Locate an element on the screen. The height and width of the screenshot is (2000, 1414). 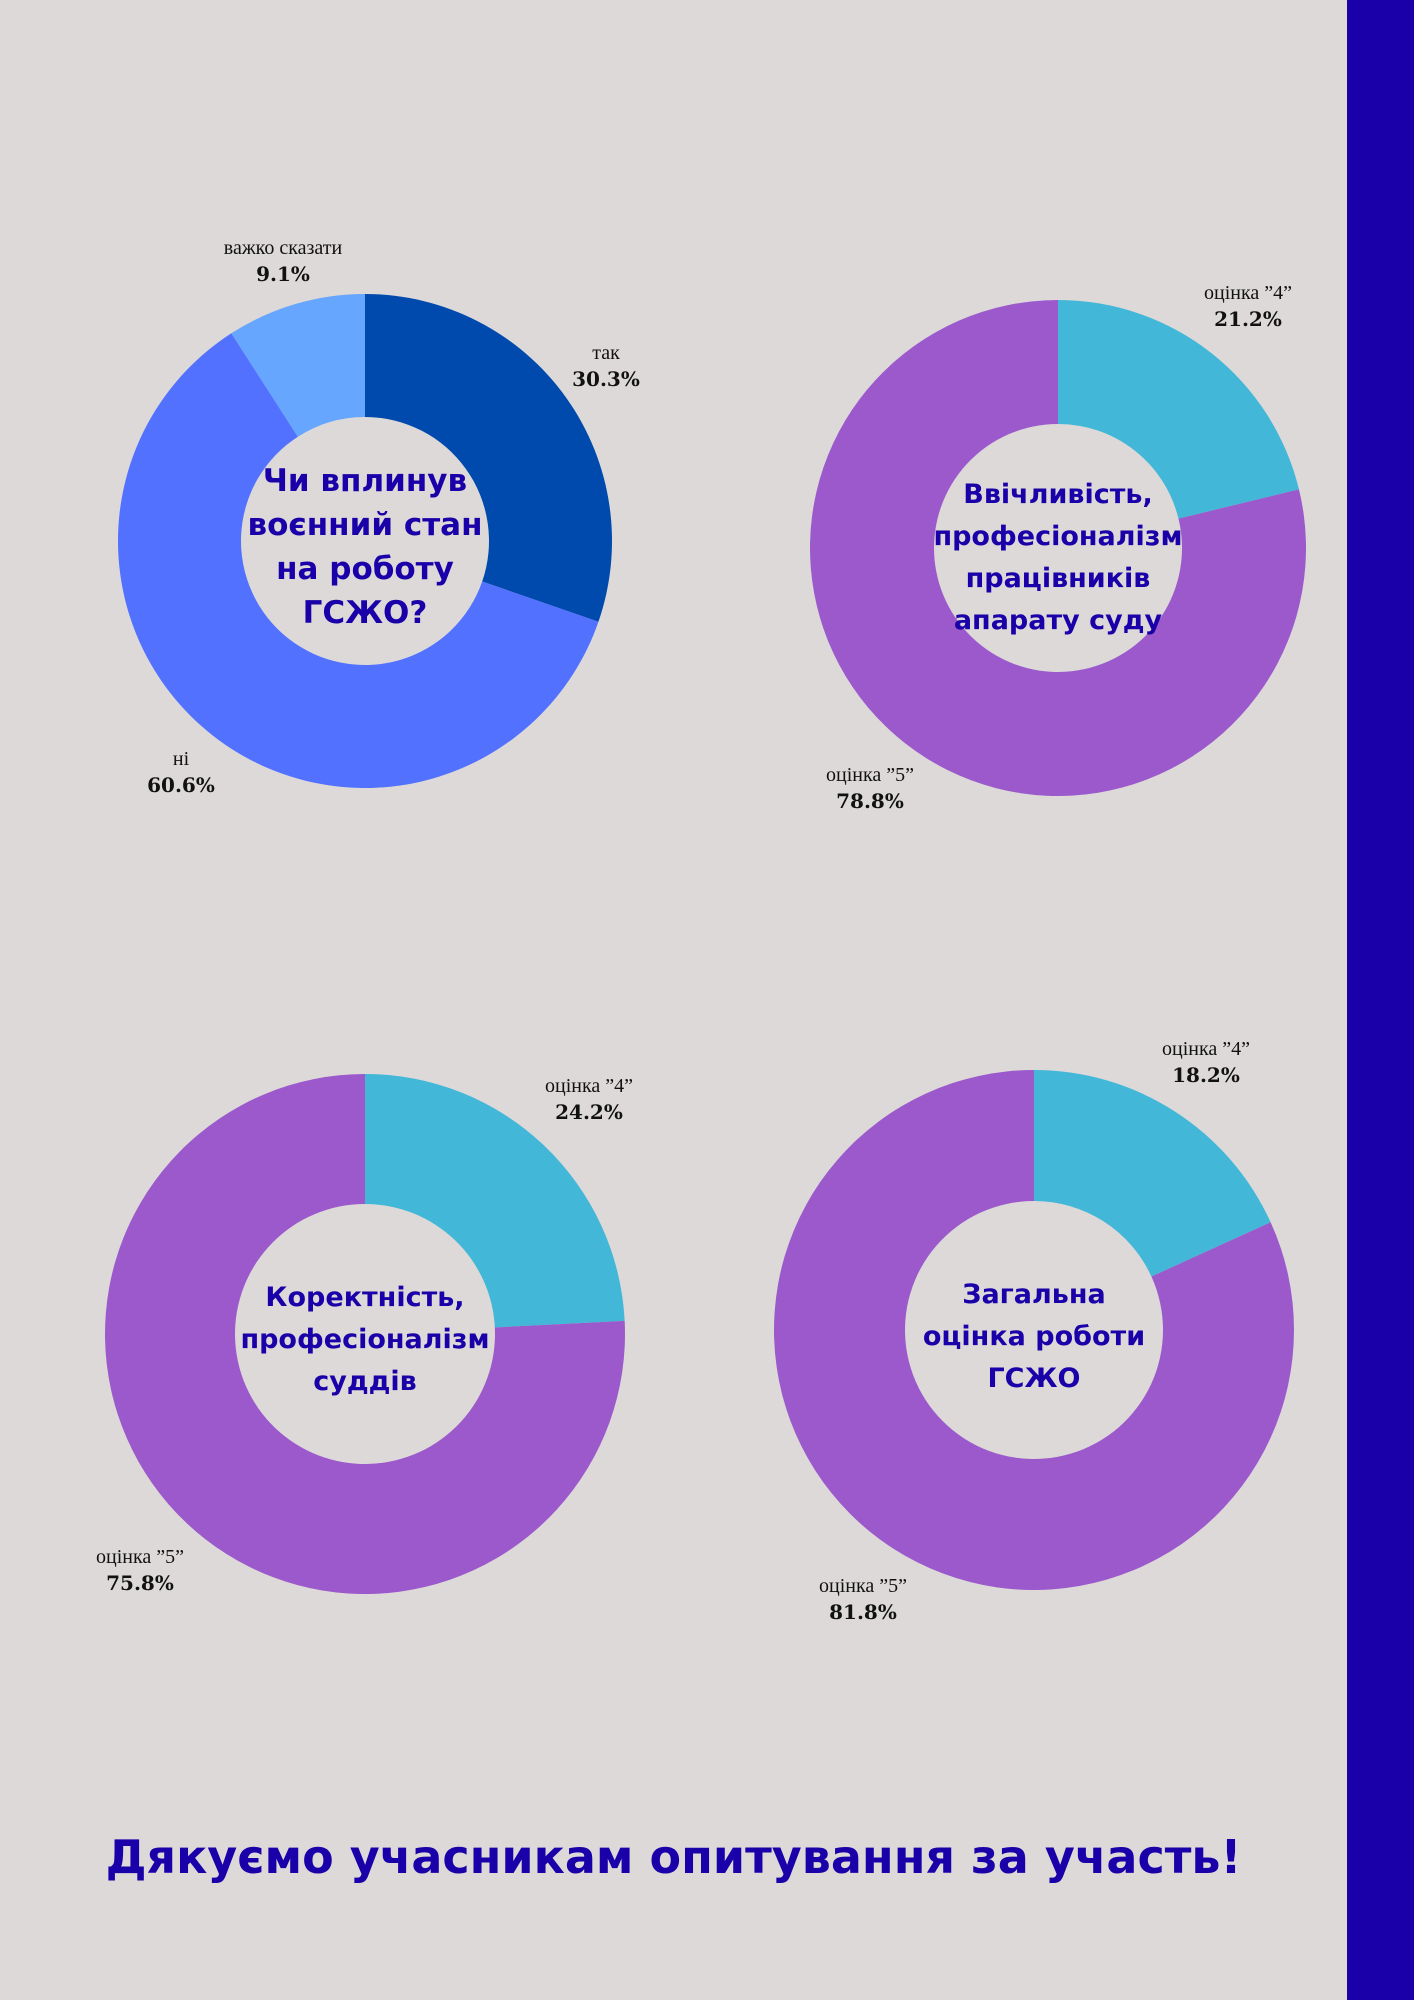
chart-1-label-no: ні 60.6% is located at coordinates (181, 772).